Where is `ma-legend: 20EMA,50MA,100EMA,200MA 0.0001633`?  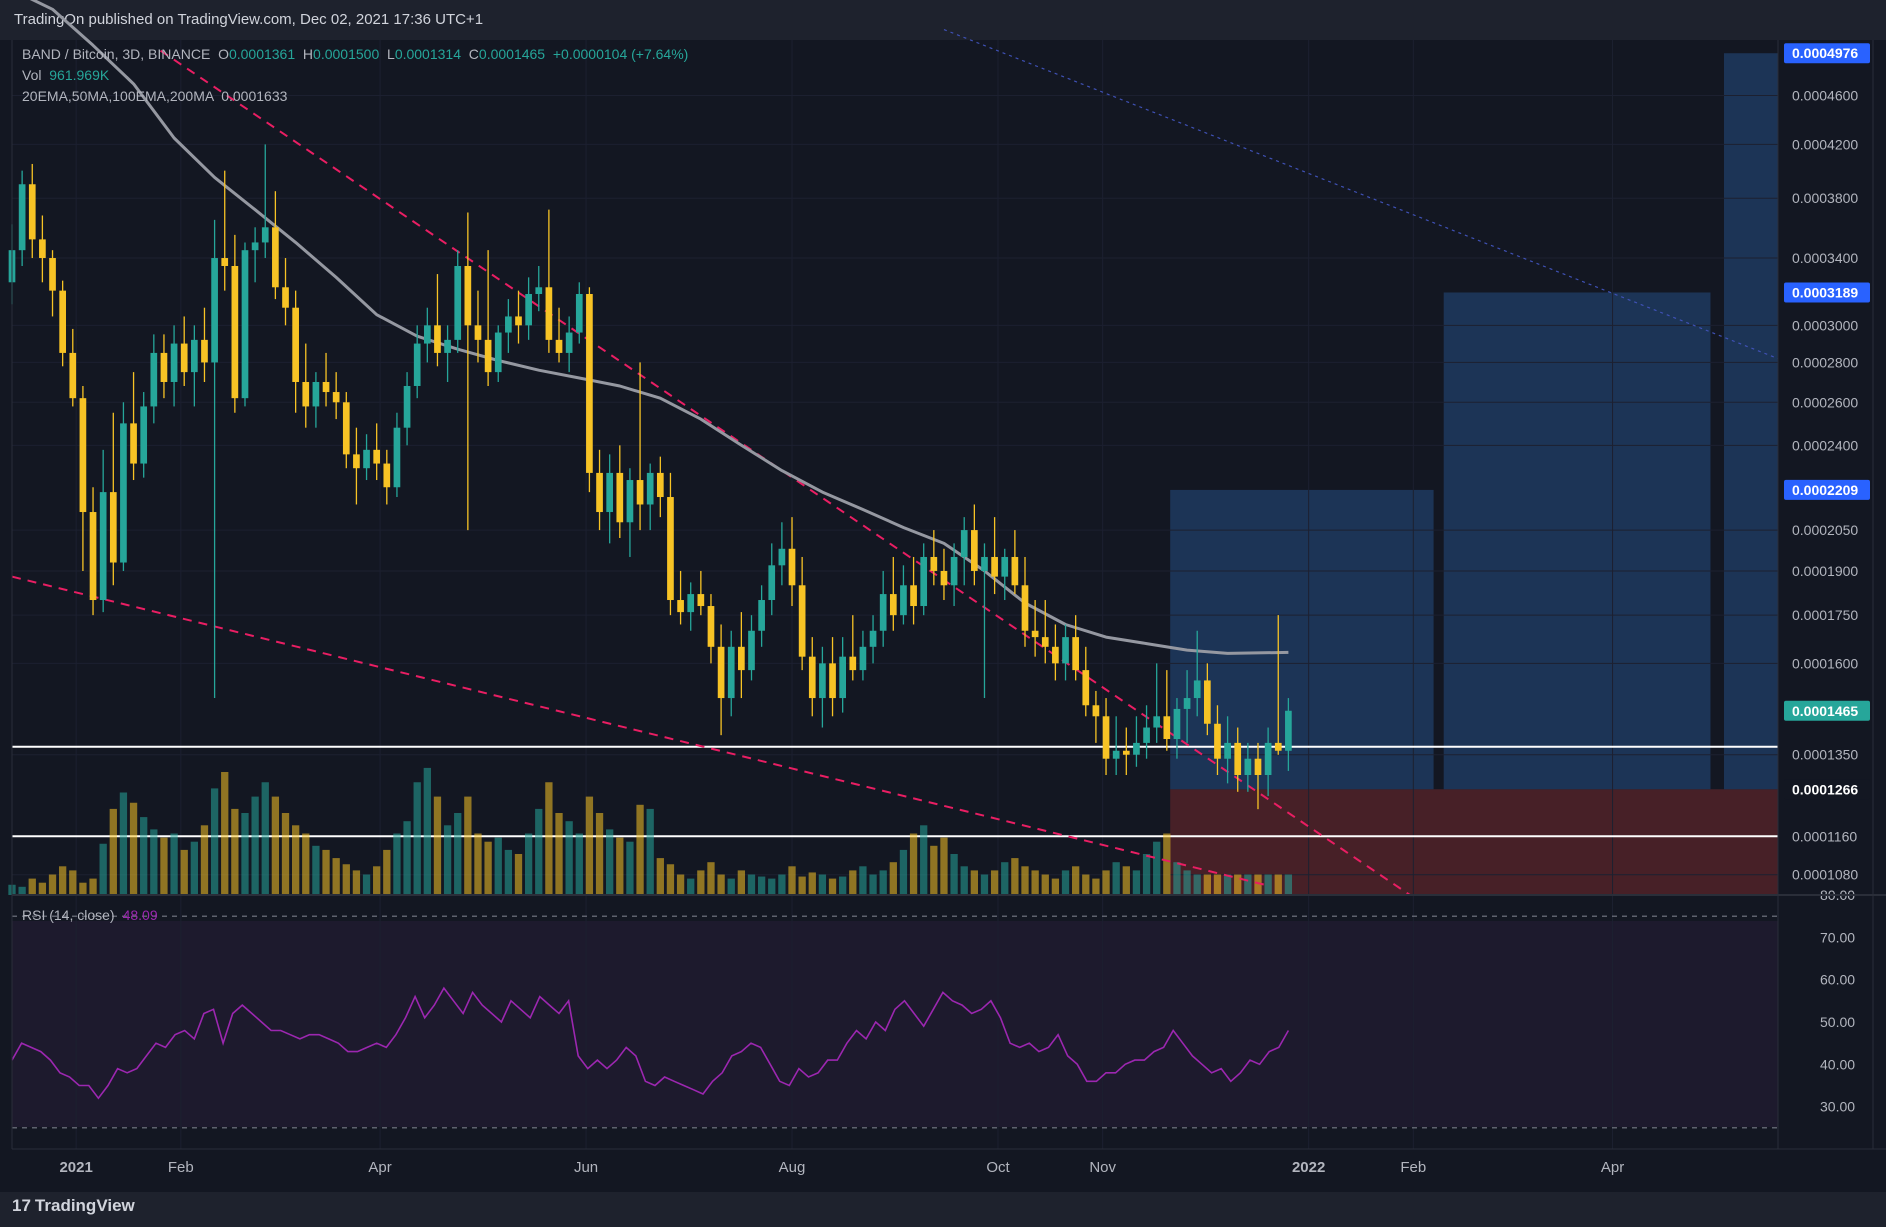
ma-legend: 20EMA,50MA,100EMA,200MA 0.0001633 is located at coordinates (355, 96).